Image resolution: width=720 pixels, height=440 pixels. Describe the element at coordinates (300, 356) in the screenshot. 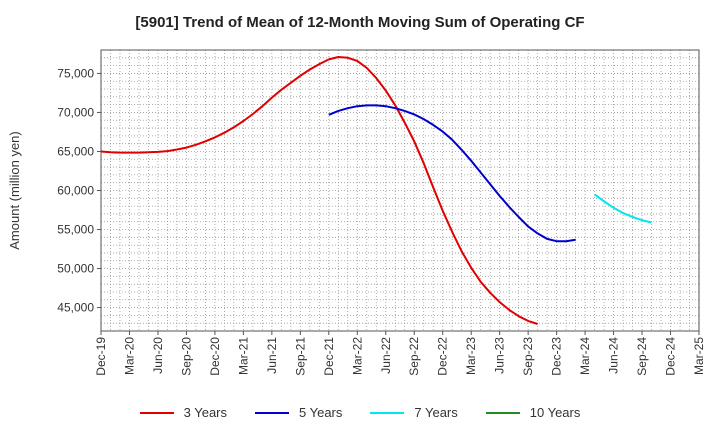

I see `x-tick-label: Sep-21` at that location.